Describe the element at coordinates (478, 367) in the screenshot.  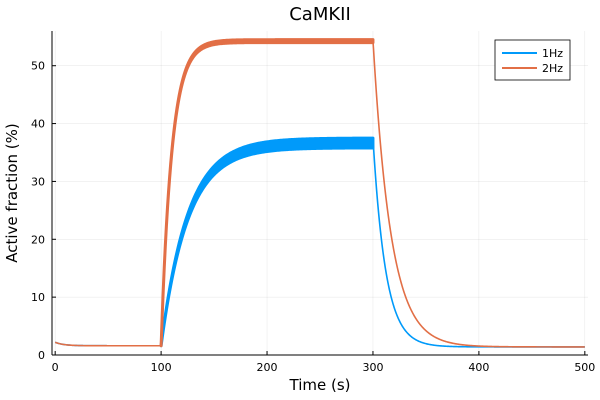
I see `x-tick-label: 400` at that location.